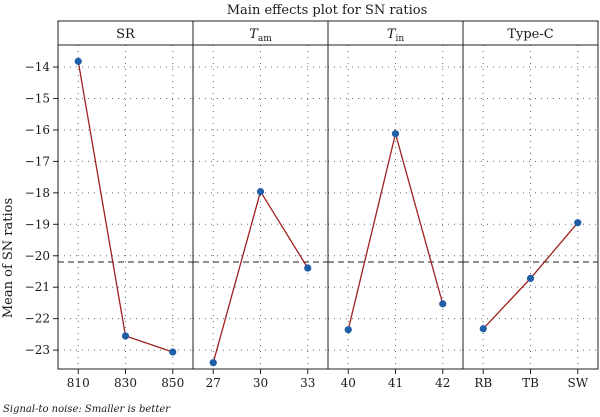 This screenshot has width=600, height=417. Describe the element at coordinates (78, 383) in the screenshot. I see `x-tick-label: 810` at that location.